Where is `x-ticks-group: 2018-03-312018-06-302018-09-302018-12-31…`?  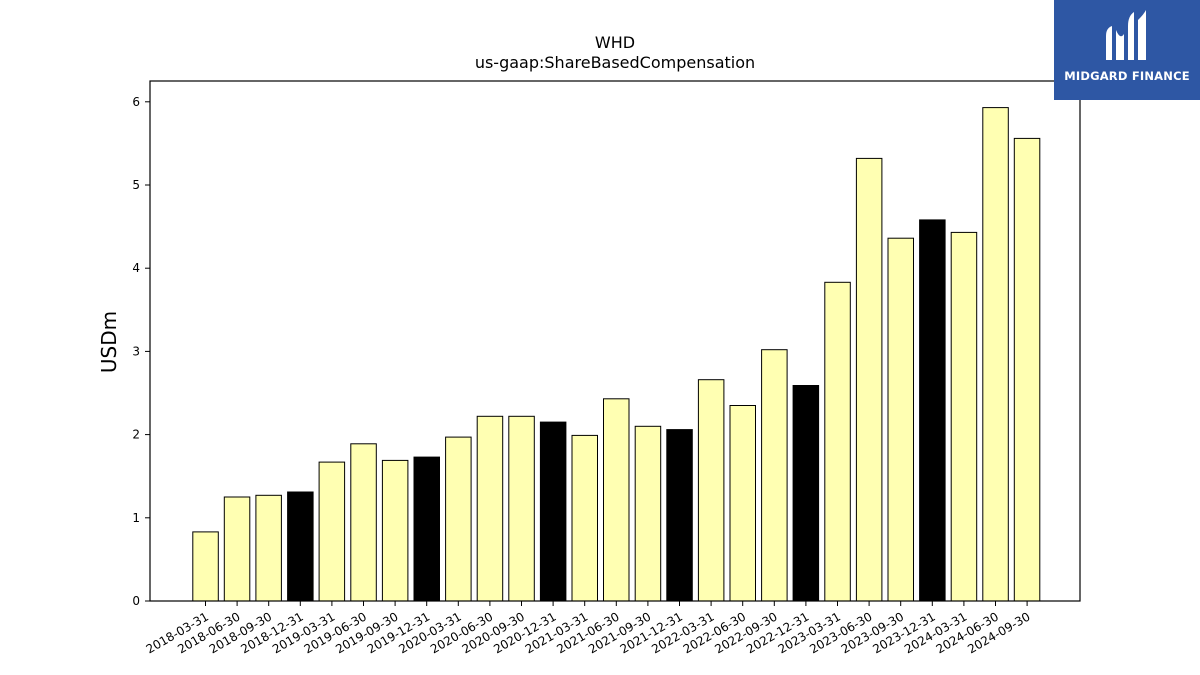
x-ticks-group: 2018-03-312018-06-302018-09-302018-12-31… is located at coordinates (588, 628).